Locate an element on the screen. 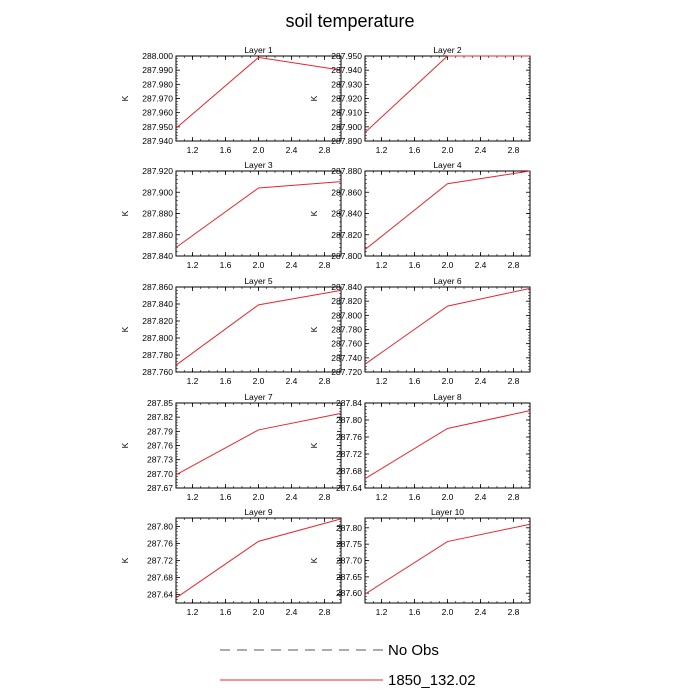 The width and height of the screenshot is (700, 700). panel-title: Layer 8 is located at coordinates (447, 397).